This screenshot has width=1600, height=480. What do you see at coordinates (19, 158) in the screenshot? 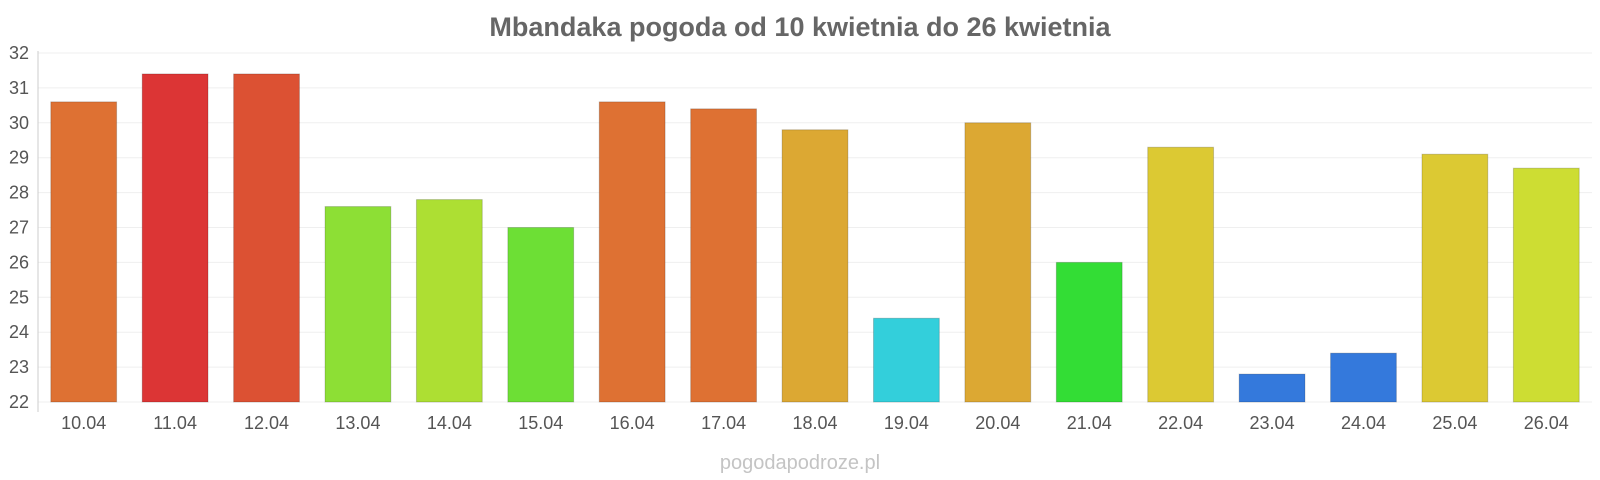
I see `y-tick-label: 29` at bounding box center [19, 158].